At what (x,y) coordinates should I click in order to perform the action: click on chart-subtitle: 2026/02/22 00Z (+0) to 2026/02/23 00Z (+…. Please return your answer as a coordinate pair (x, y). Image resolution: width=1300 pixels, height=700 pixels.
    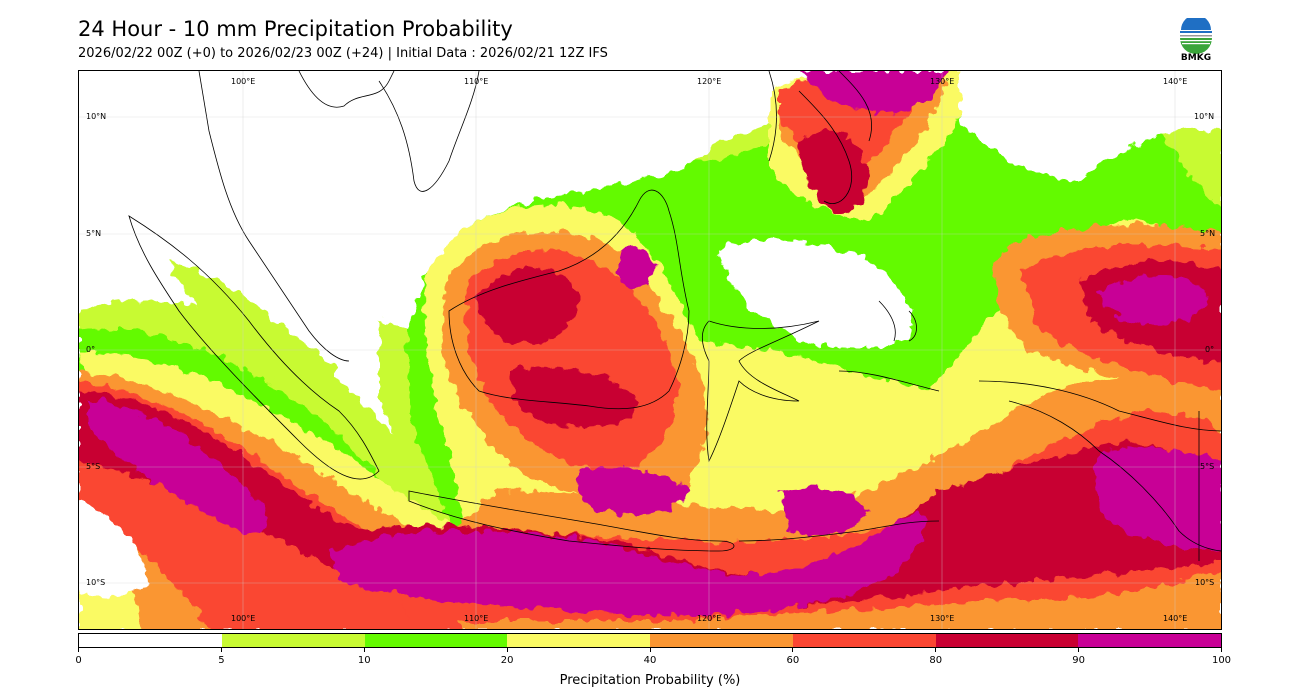
    Looking at the image, I should click on (343, 53).